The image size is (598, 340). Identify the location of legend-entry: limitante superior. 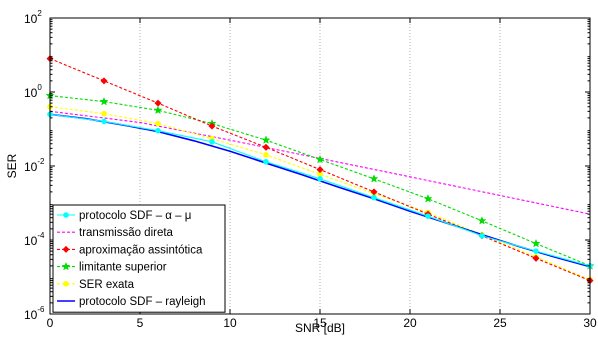
(112, 268).